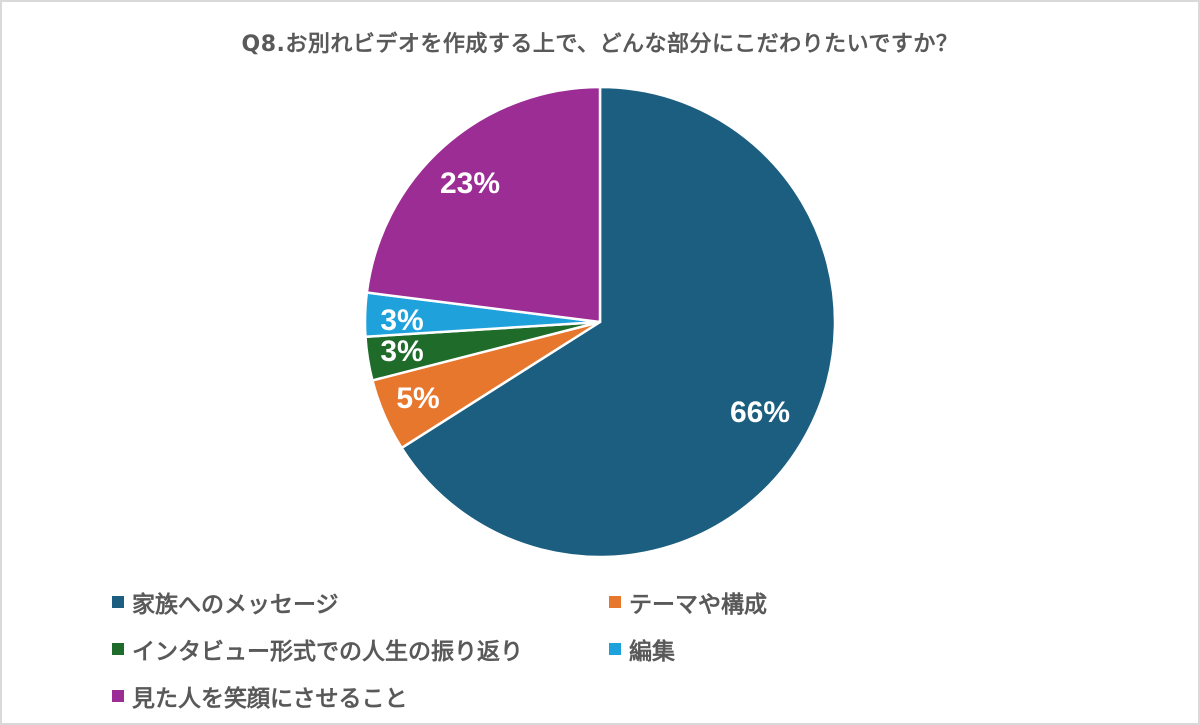 This screenshot has width=1200, height=725. What do you see at coordinates (760, 412) in the screenshot?
I see `slice-label-0: 66%` at bounding box center [760, 412].